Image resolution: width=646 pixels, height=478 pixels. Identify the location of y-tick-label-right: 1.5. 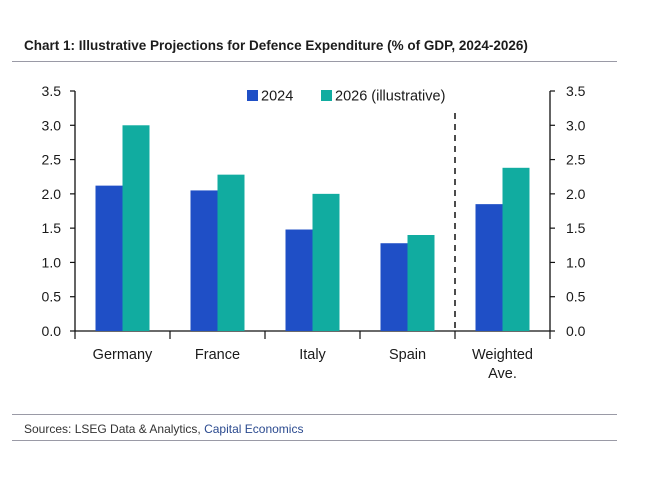
(576, 228).